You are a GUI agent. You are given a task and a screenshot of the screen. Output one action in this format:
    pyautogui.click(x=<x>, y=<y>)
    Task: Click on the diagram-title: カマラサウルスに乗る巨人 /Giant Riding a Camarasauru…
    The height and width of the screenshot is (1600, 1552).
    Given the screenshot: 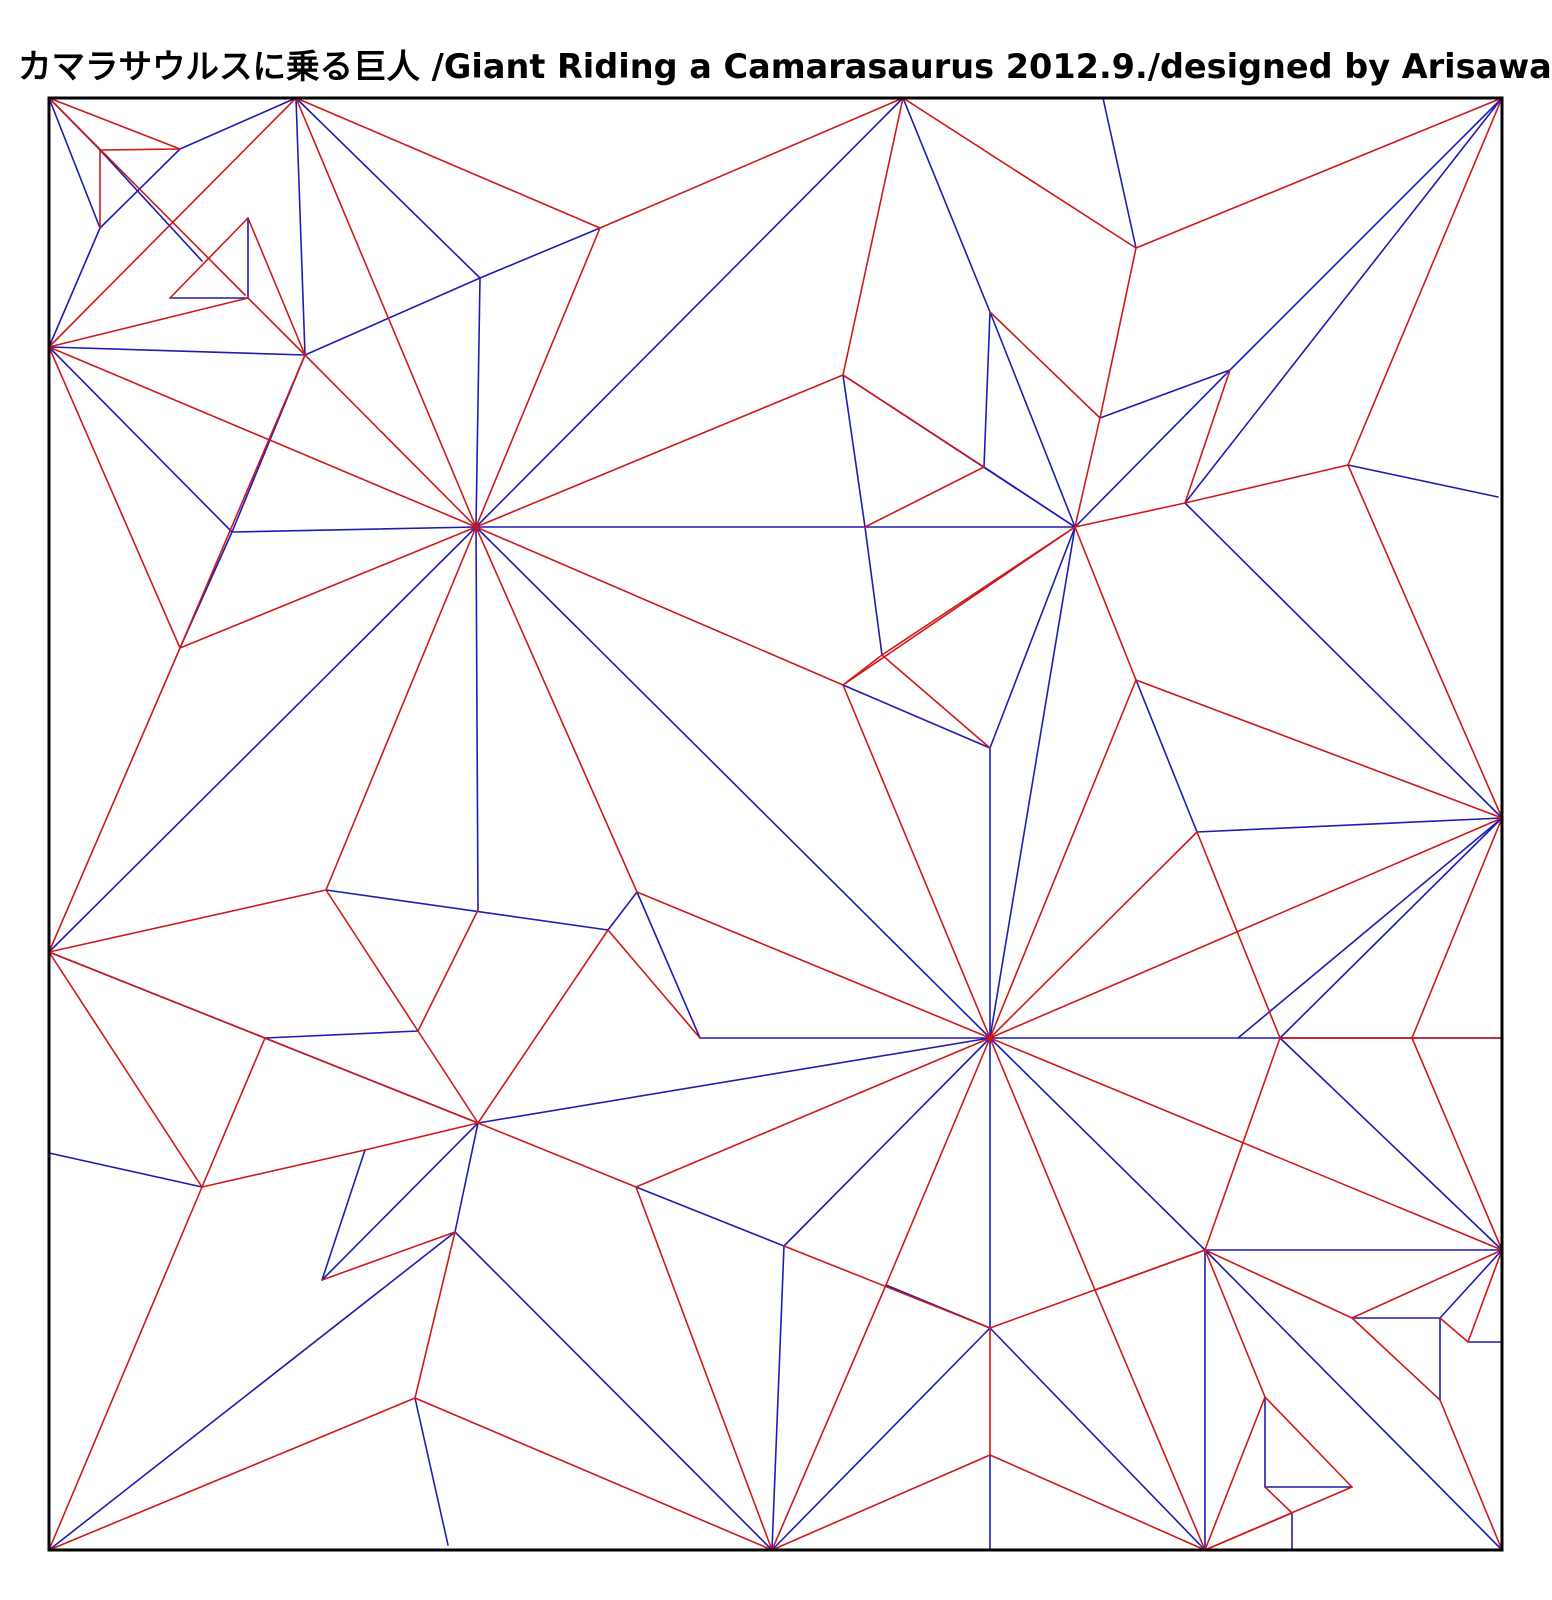 What is the action you would take?
    pyautogui.click(x=785, y=66)
    